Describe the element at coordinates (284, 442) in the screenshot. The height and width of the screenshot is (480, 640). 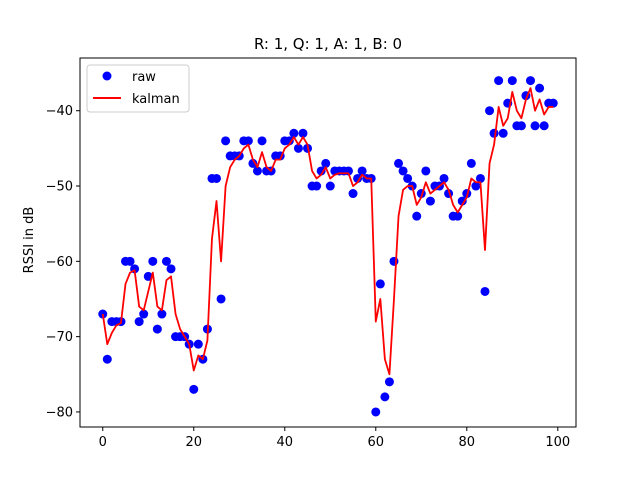
I see `x-tick-label: 40` at that location.